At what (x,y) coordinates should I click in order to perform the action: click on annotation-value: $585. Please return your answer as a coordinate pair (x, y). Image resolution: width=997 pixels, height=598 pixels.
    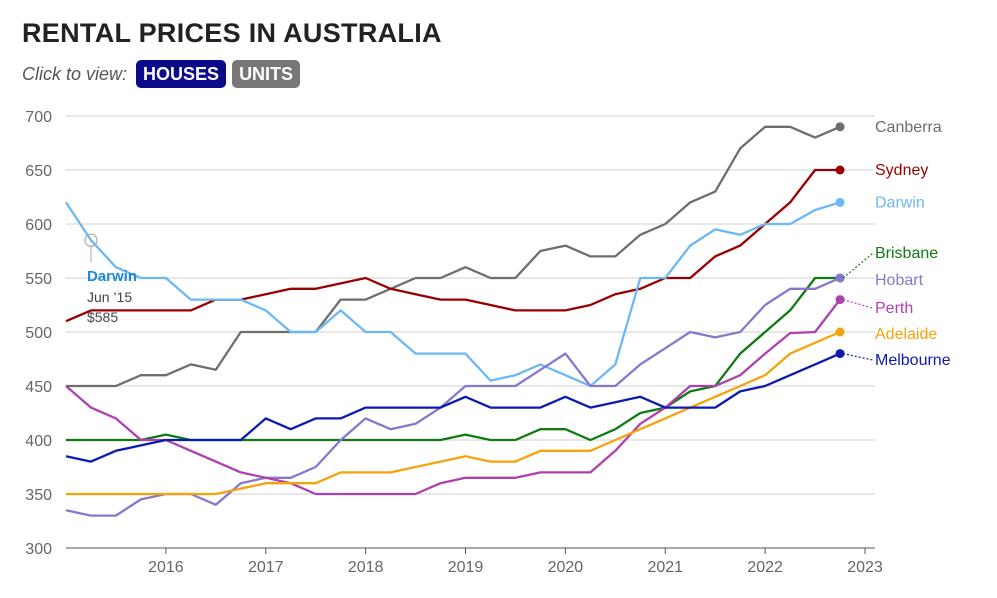
    Looking at the image, I should click on (102, 317).